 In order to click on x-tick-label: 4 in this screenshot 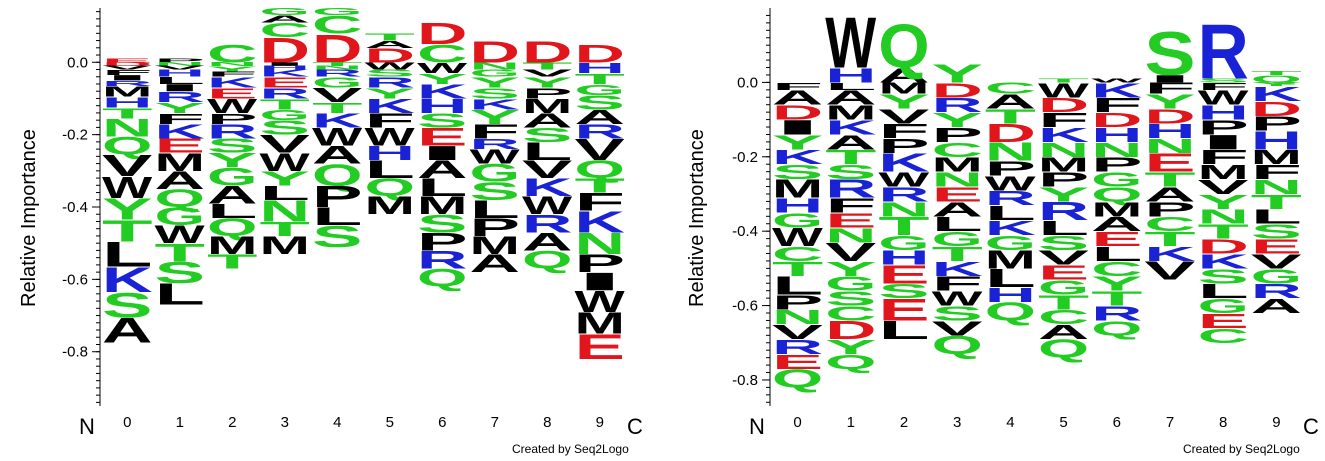, I will do `click(1010, 422)`.